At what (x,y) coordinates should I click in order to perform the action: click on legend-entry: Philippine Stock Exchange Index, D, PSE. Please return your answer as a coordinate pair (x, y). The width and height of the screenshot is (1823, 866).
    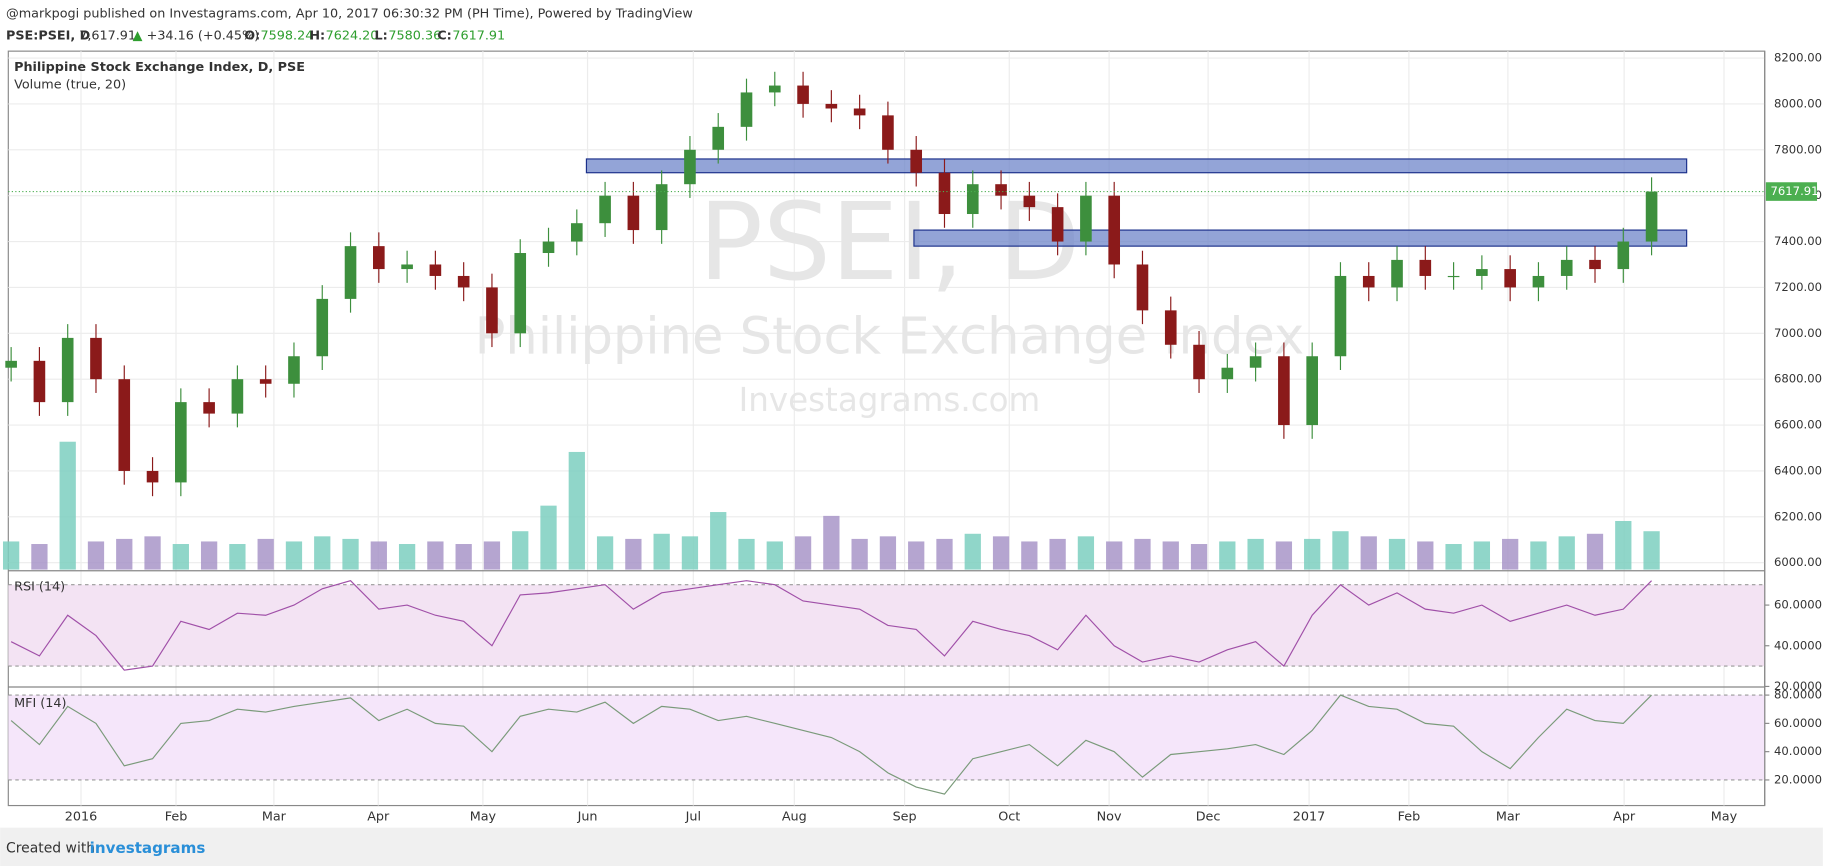
    Looking at the image, I should click on (159, 67).